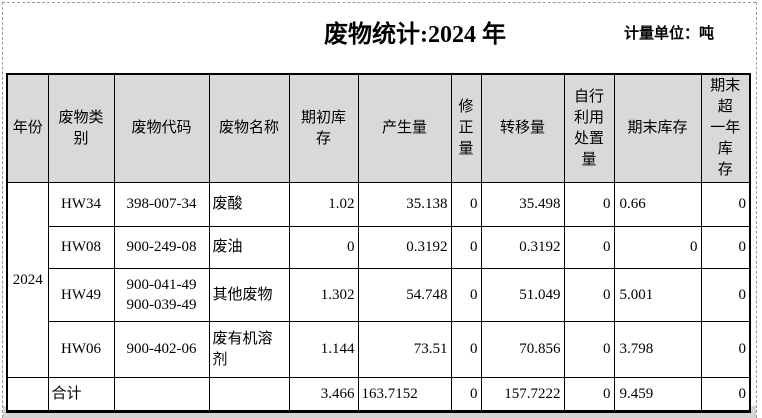 The image size is (762, 418). I want to click on col-header-correction: 修 正 量, so click(466, 128).